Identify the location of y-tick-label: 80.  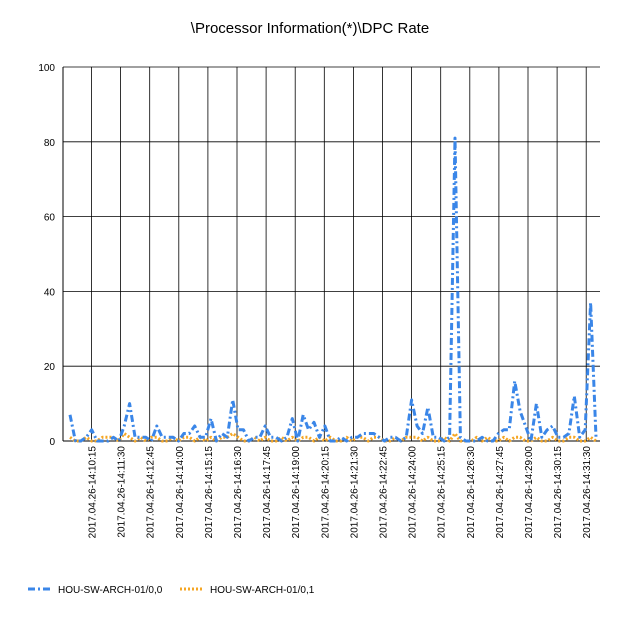
(50, 143).